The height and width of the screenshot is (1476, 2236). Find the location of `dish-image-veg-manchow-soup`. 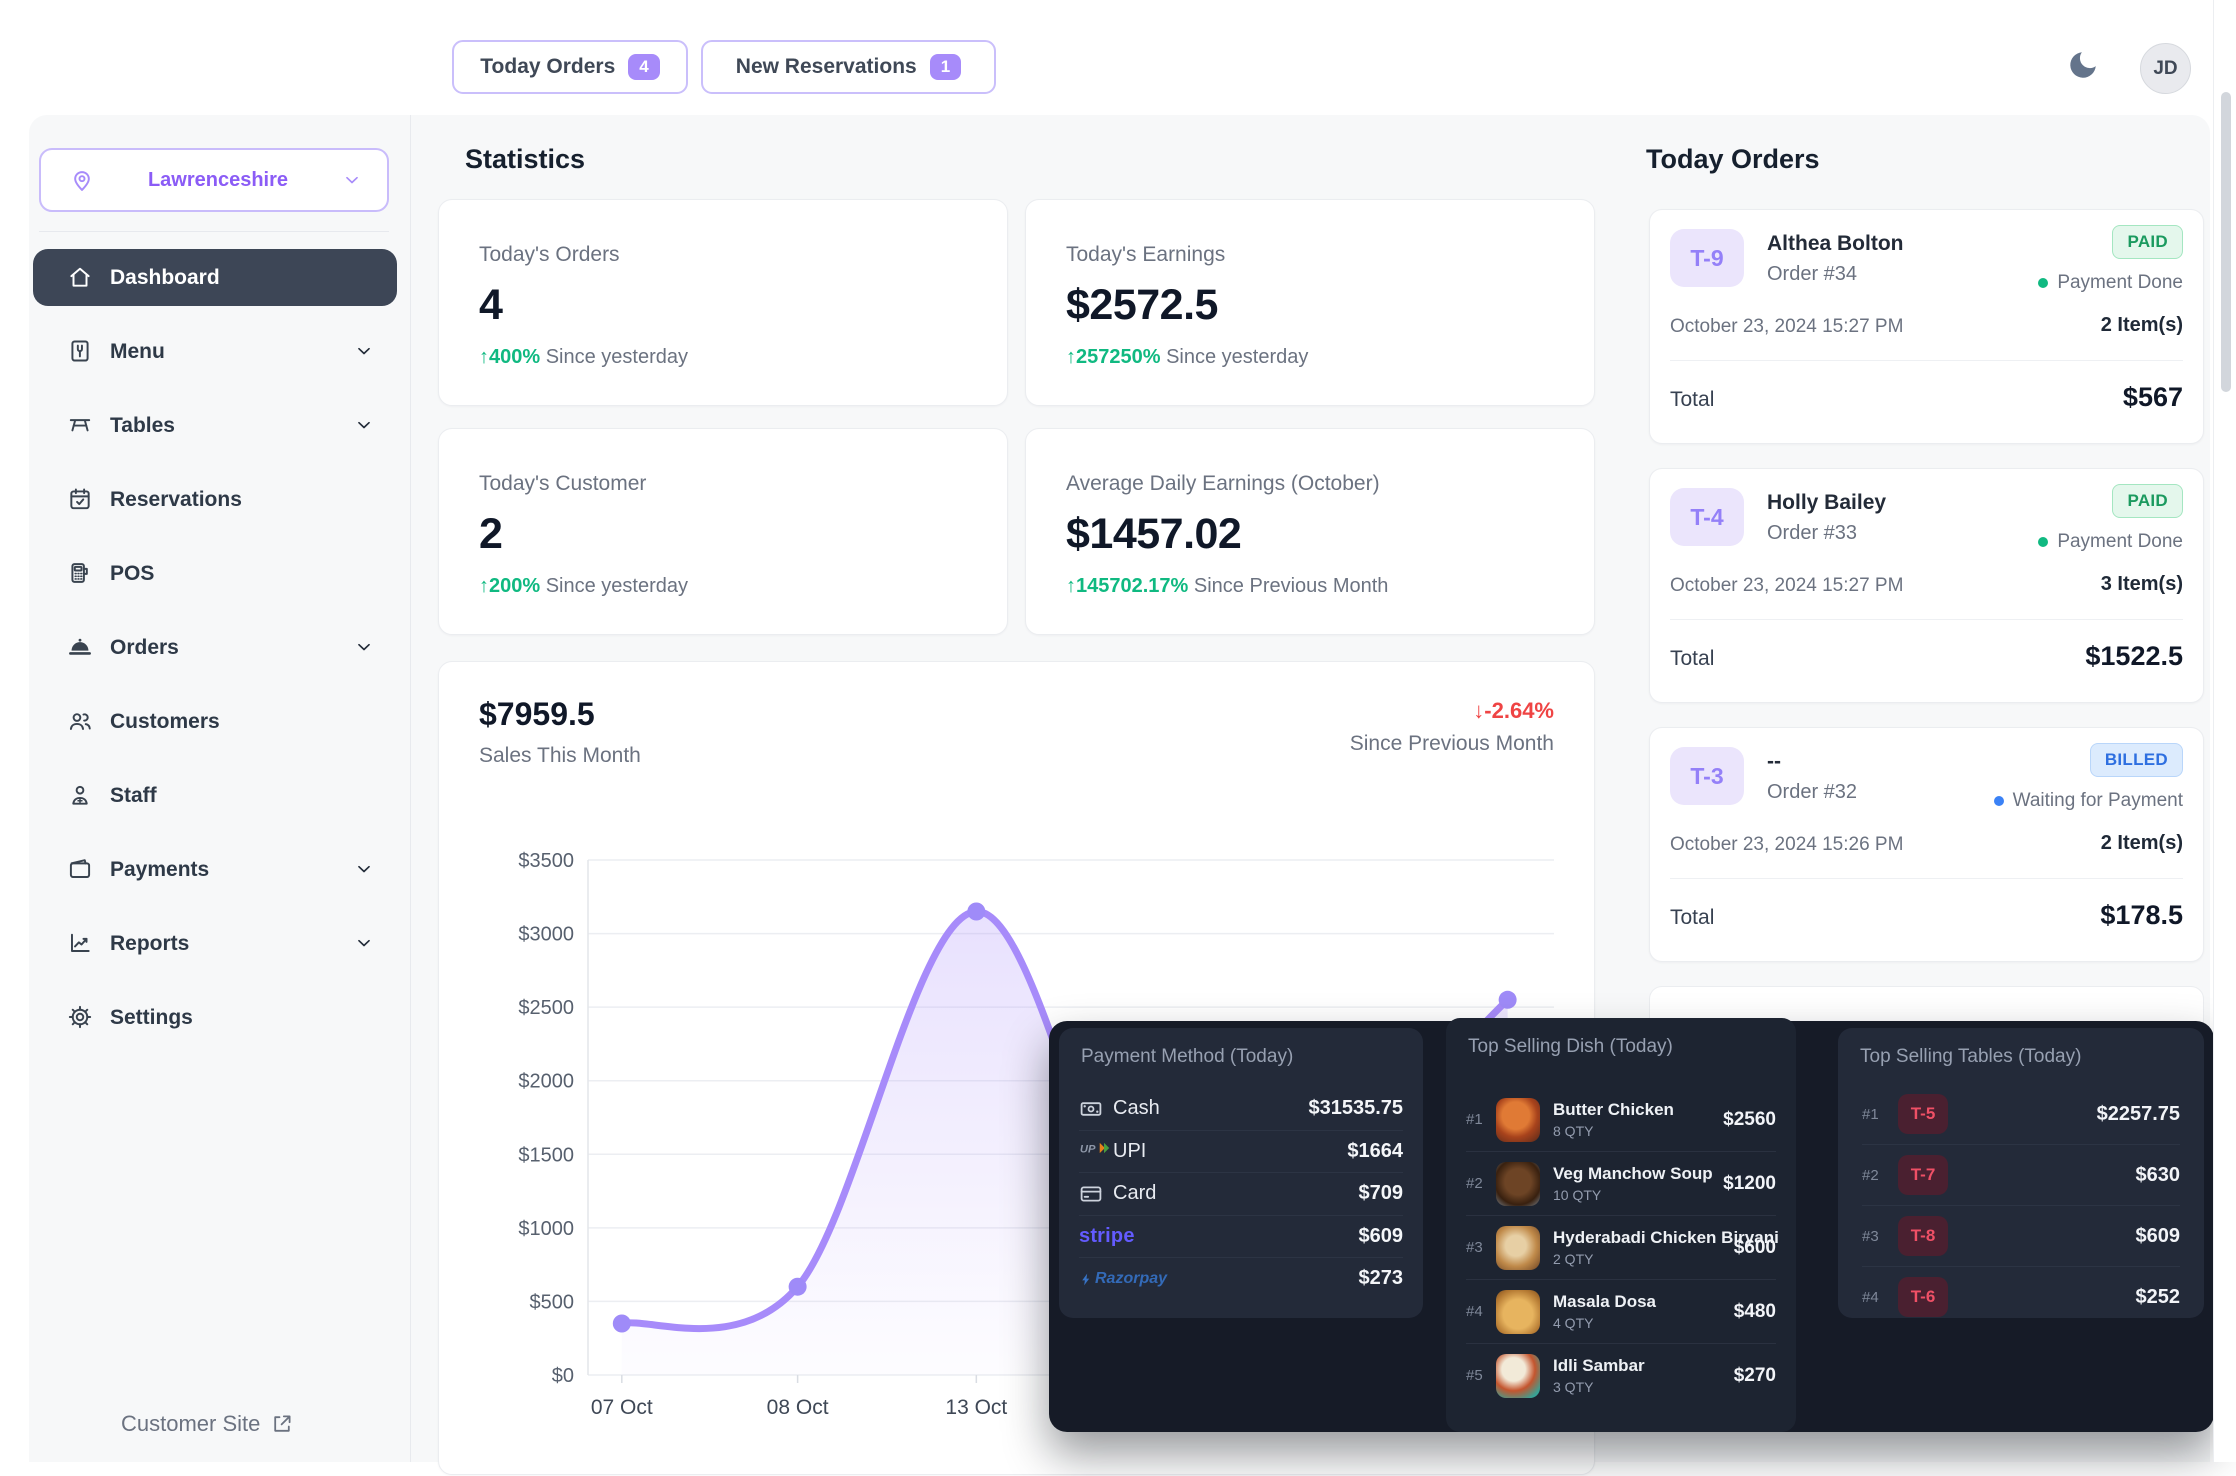

dish-image-veg-manchow-soup is located at coordinates (1518, 1183).